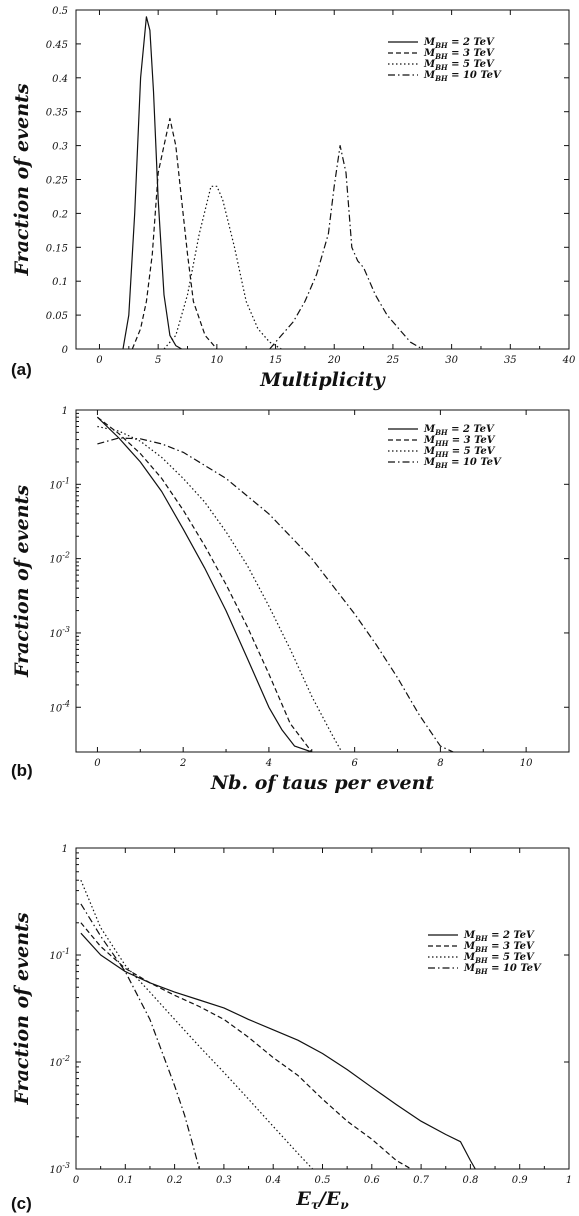 This screenshot has width=579, height=1216. What do you see at coordinates (459, 441) in the screenshot?
I see `legend-label: MHH = 3 TeV` at bounding box center [459, 441].